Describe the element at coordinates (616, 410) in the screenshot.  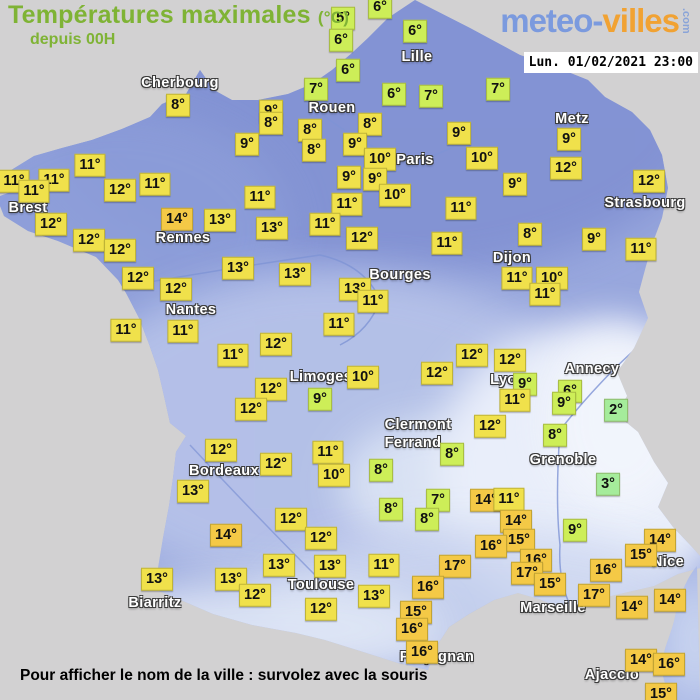
I see `temp-badge: 2°` at that location.